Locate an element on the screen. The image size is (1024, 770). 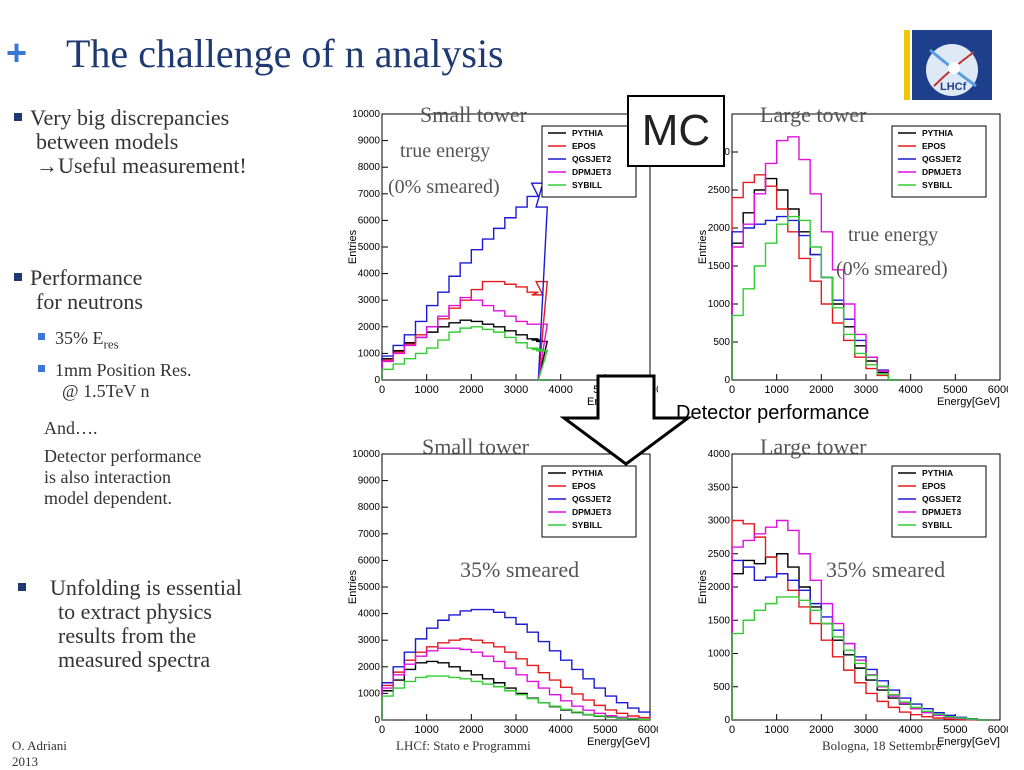
bullet-text: measured spectra is located at coordinates (134, 659).